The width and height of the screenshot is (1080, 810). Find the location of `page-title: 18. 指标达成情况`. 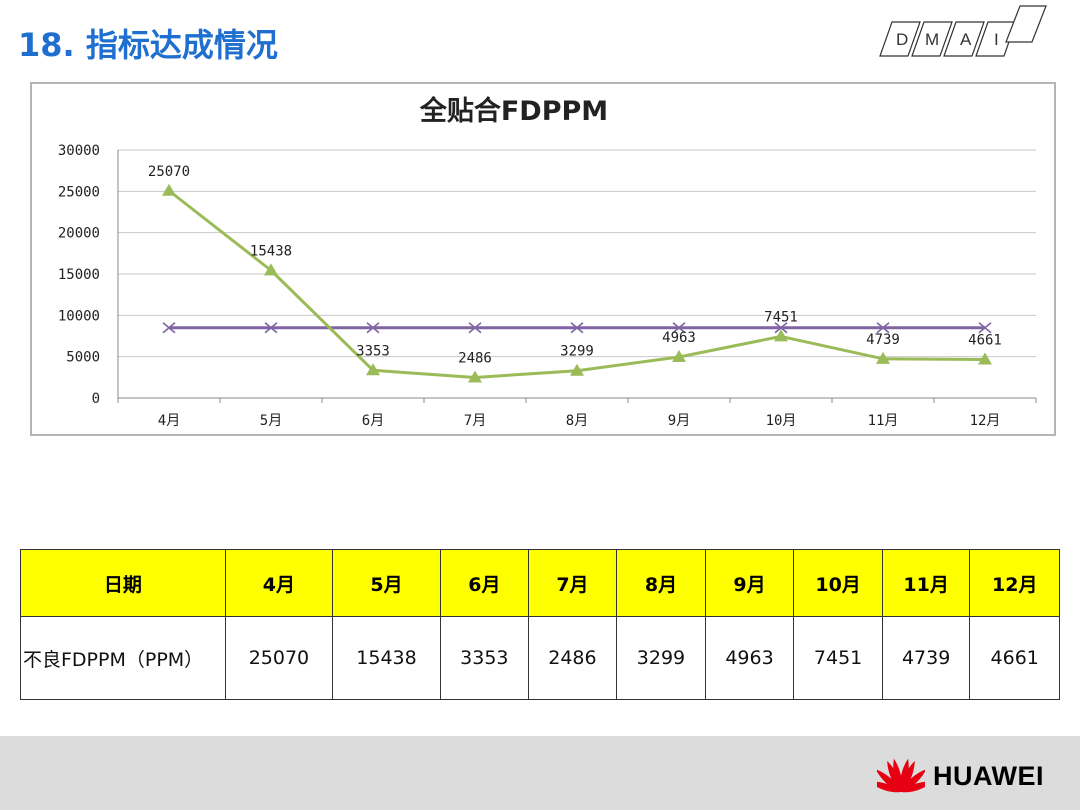

page-title: 18. 指标达成情况 is located at coordinates (148, 45).